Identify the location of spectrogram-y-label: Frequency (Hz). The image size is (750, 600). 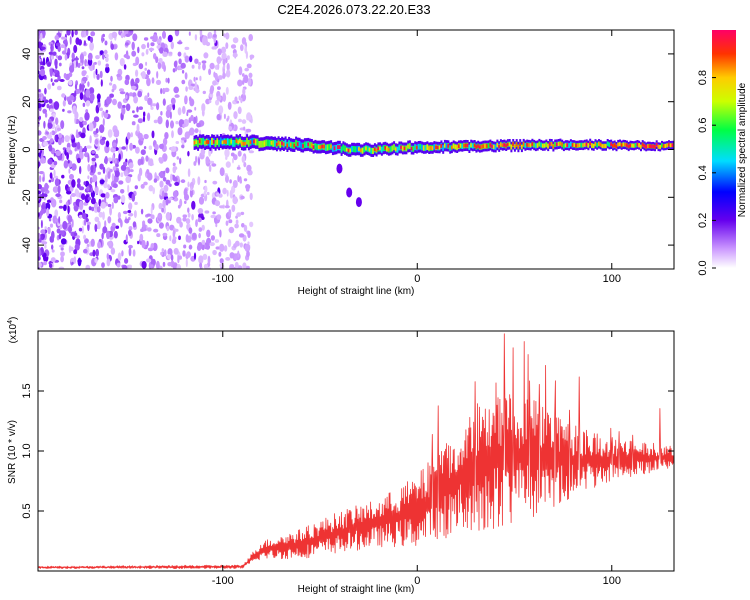
(12, 150).